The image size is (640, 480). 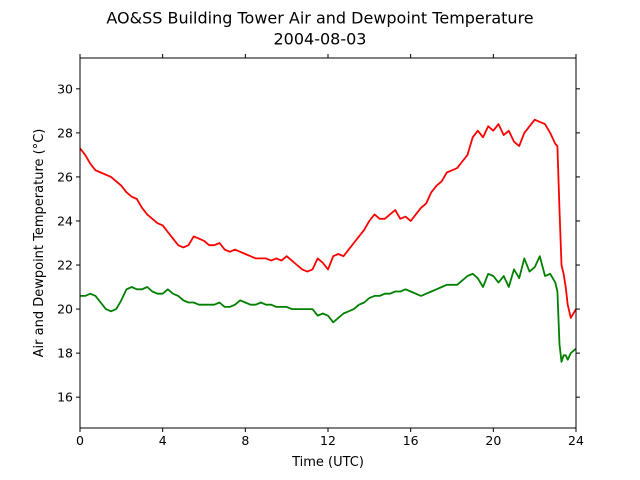 What do you see at coordinates (320, 39) in the screenshot?
I see `chart-subtitle: 2004-08-03` at bounding box center [320, 39].